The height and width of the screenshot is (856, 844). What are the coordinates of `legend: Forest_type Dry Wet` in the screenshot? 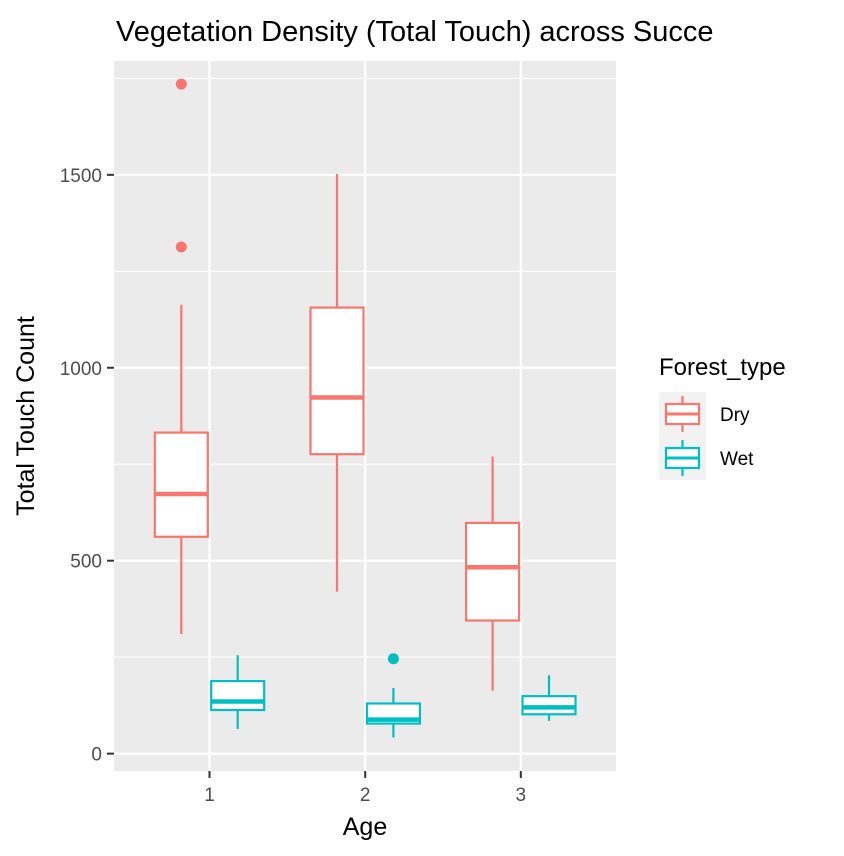 It's located at (722, 417).